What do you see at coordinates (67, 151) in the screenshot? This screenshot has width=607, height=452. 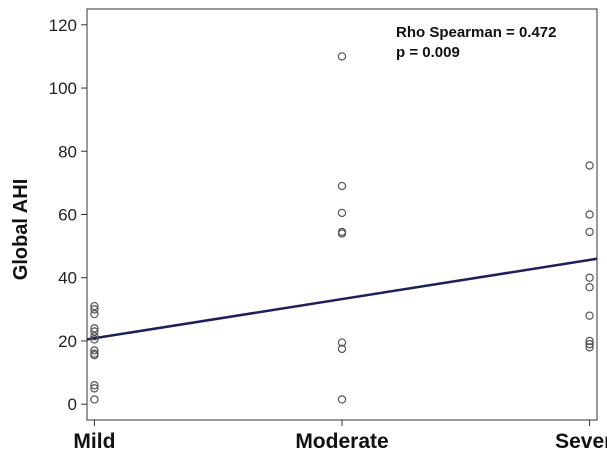 I see `y-tick-label: 80` at bounding box center [67, 151].